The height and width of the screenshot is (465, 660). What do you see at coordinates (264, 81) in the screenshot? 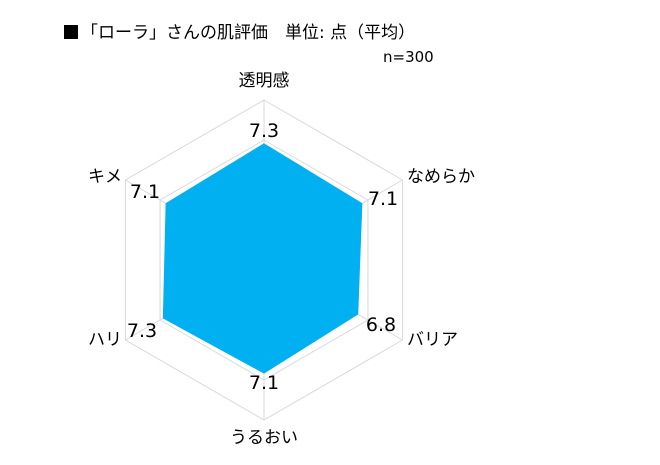
I see `axis-label: 透明感` at bounding box center [264, 81].